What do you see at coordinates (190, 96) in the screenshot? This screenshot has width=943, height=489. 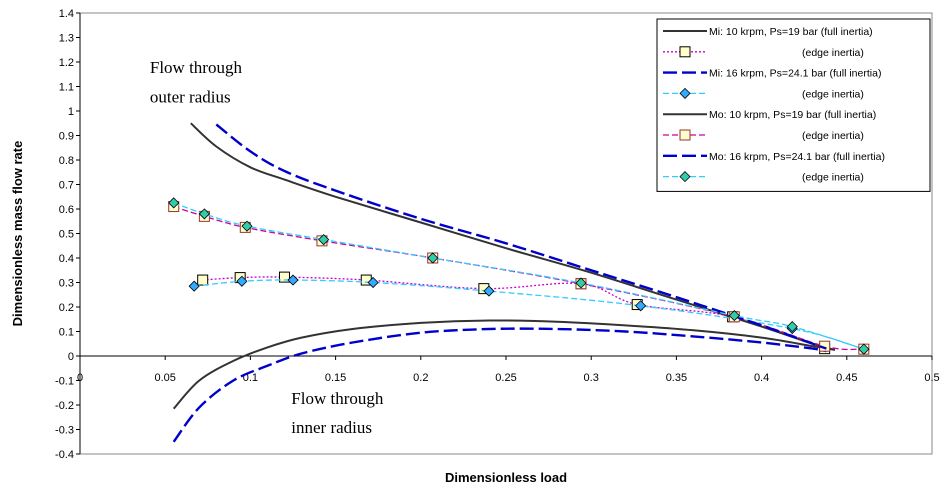 I see `annotation: outer radius` at bounding box center [190, 96].